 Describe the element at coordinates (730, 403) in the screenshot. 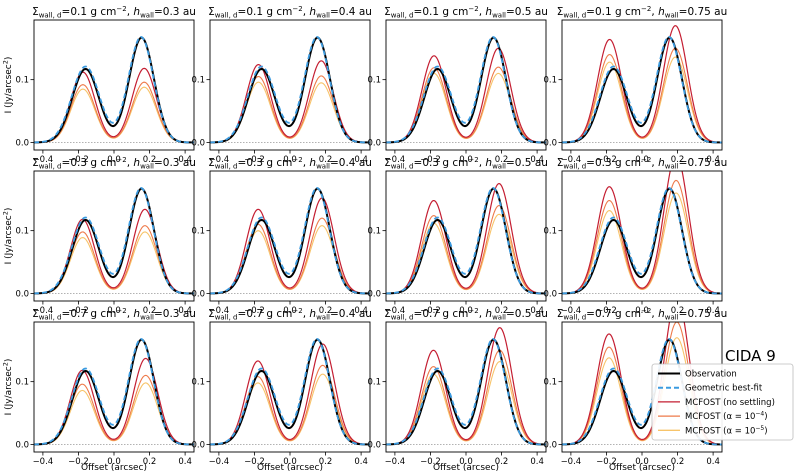

I see `legend-label: MCFOST (no settling)` at that location.